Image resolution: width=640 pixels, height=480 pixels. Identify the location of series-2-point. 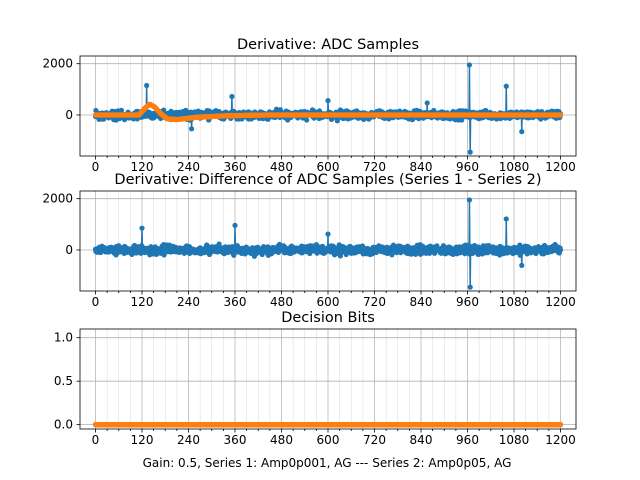
(560, 115).